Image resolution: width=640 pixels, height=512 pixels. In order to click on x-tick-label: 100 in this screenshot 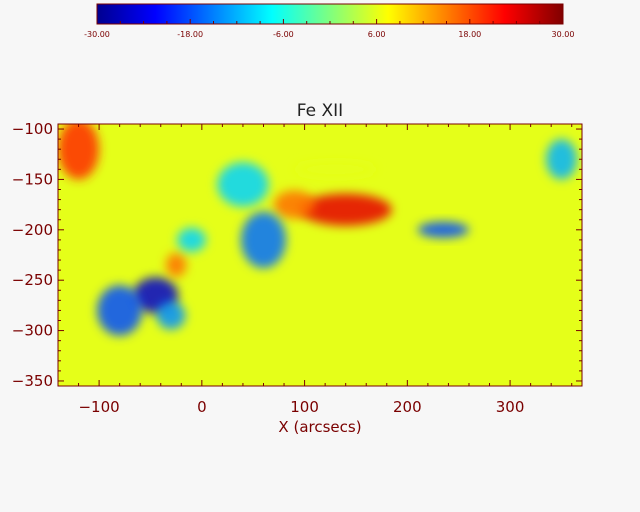, I will do `click(304, 407)`.